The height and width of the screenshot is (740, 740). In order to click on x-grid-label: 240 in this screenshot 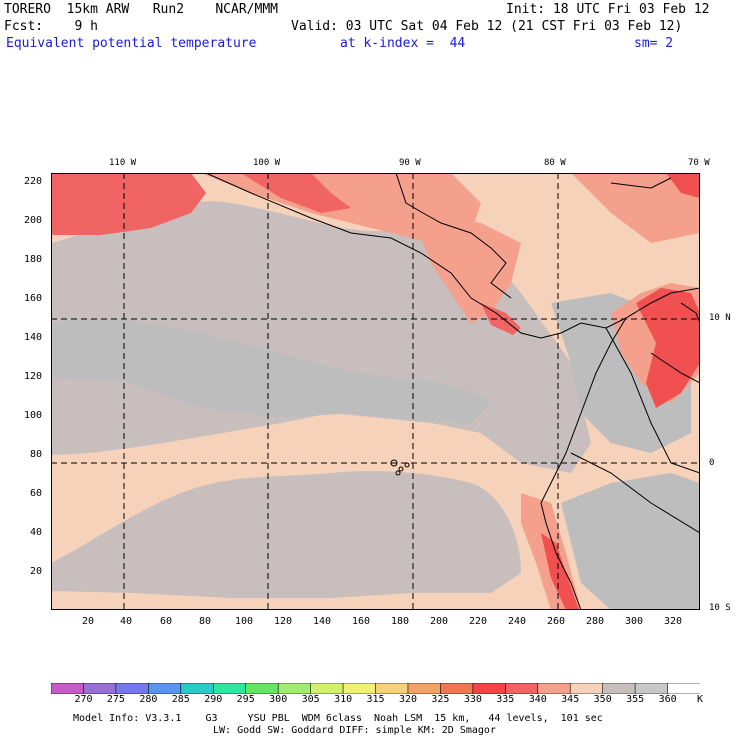, I will do `click(517, 621)`.